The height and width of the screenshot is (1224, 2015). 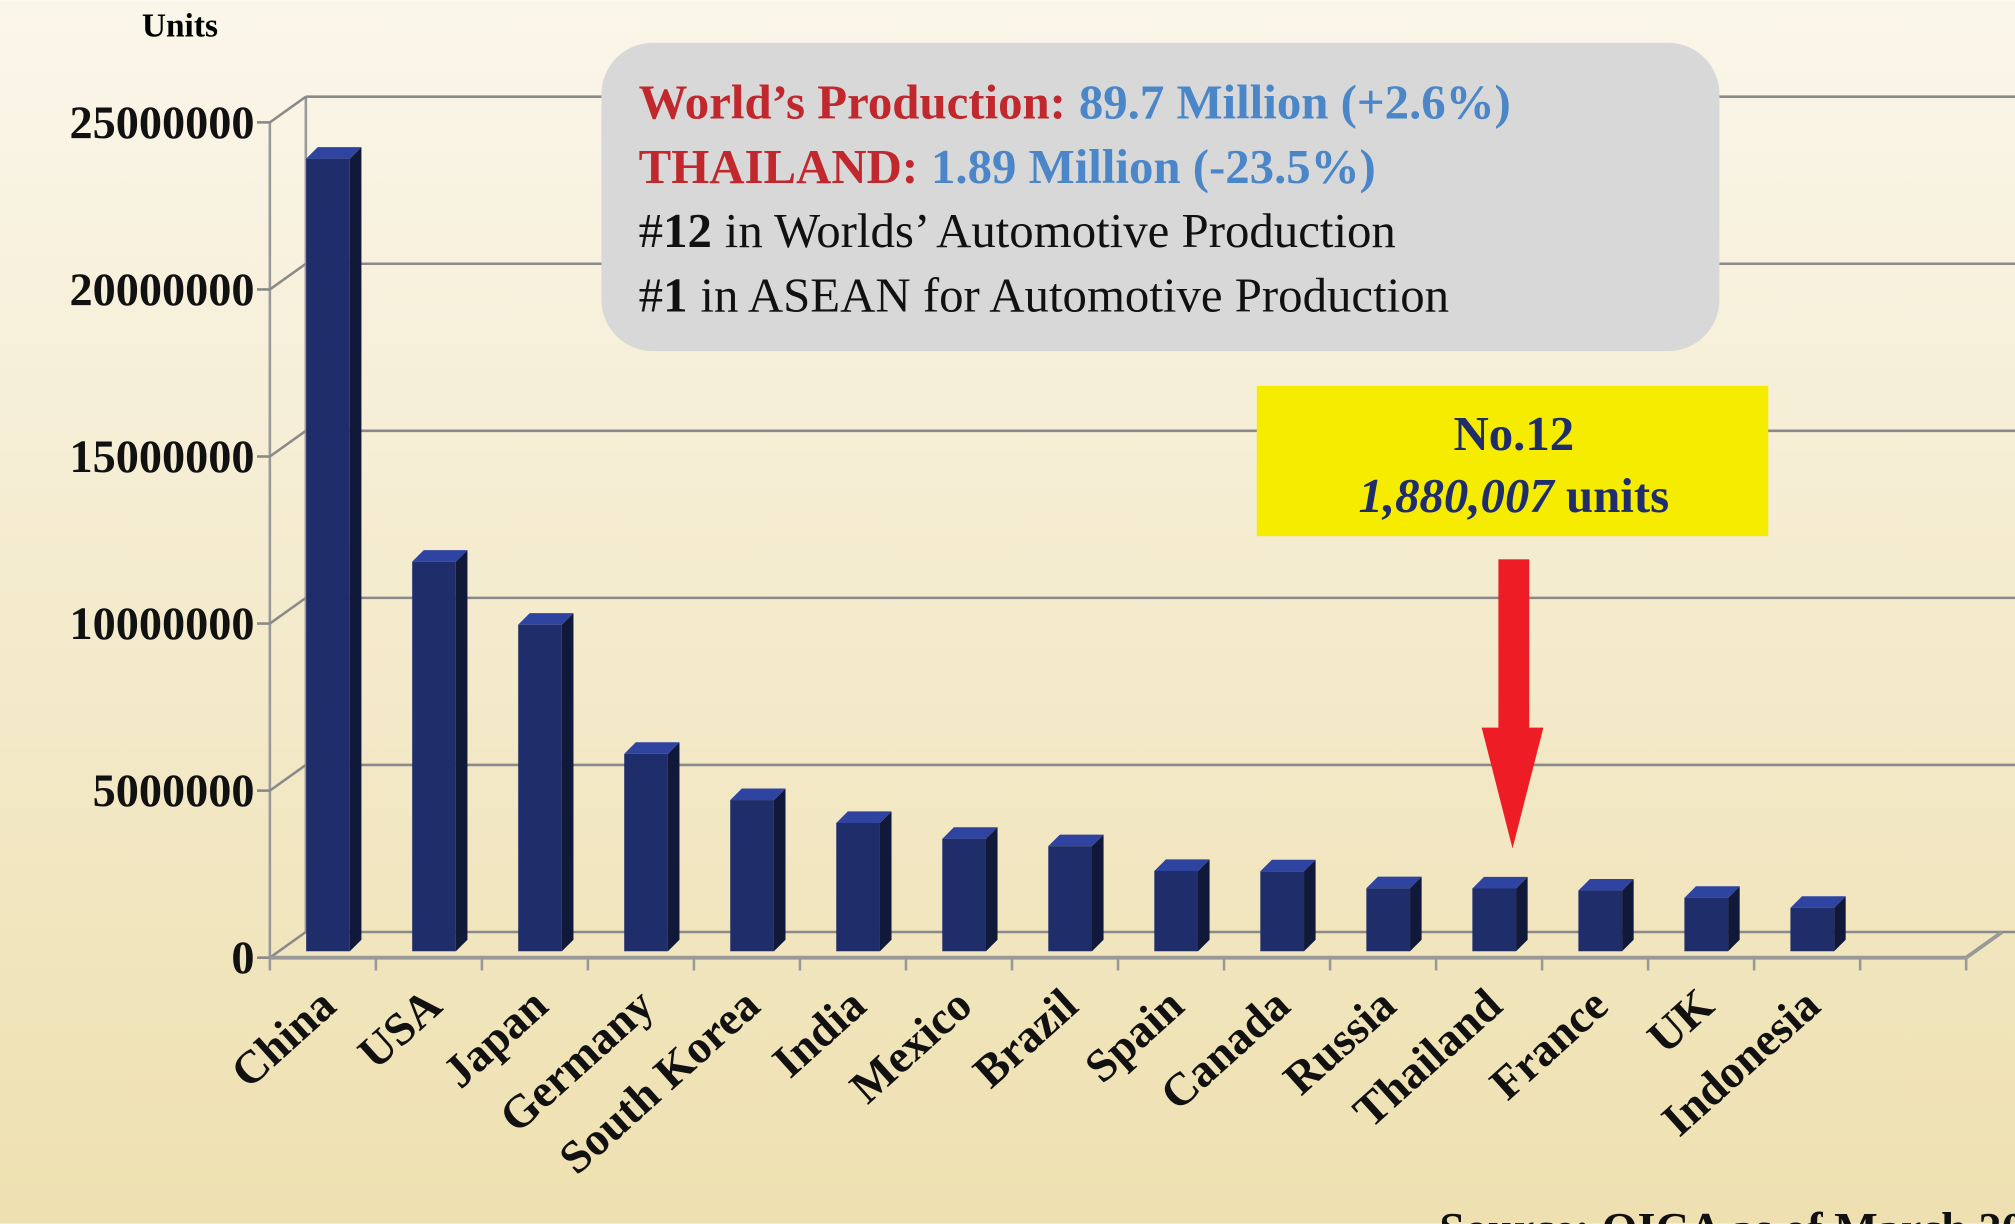 What do you see at coordinates (1727, 1214) in the screenshot?
I see `source: Source: OICA as of March 2015` at bounding box center [1727, 1214].